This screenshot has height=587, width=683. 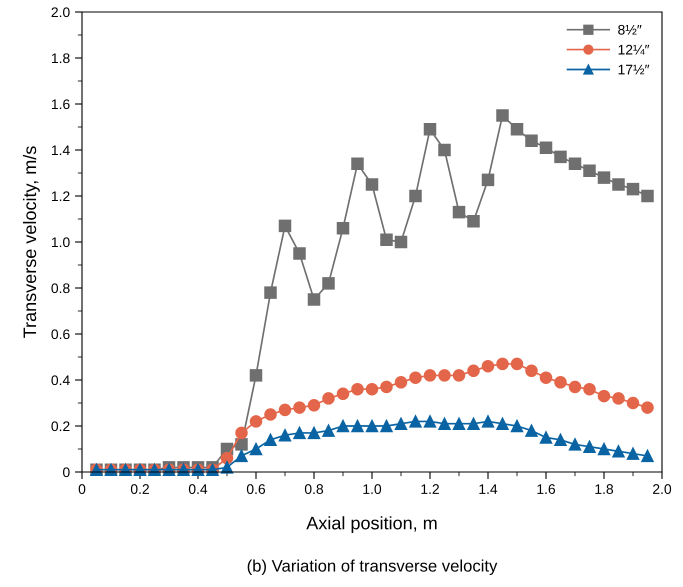 I want to click on x-tick-label: 0.2, so click(x=139, y=489).